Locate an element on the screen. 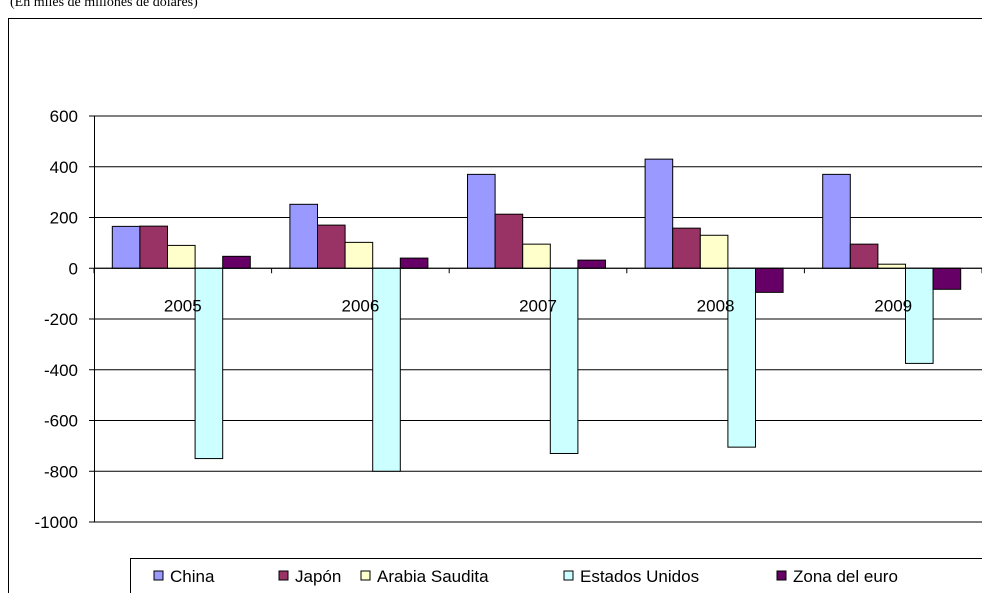 The image size is (982, 593). y-tick-label: -400 is located at coordinates (61, 370).